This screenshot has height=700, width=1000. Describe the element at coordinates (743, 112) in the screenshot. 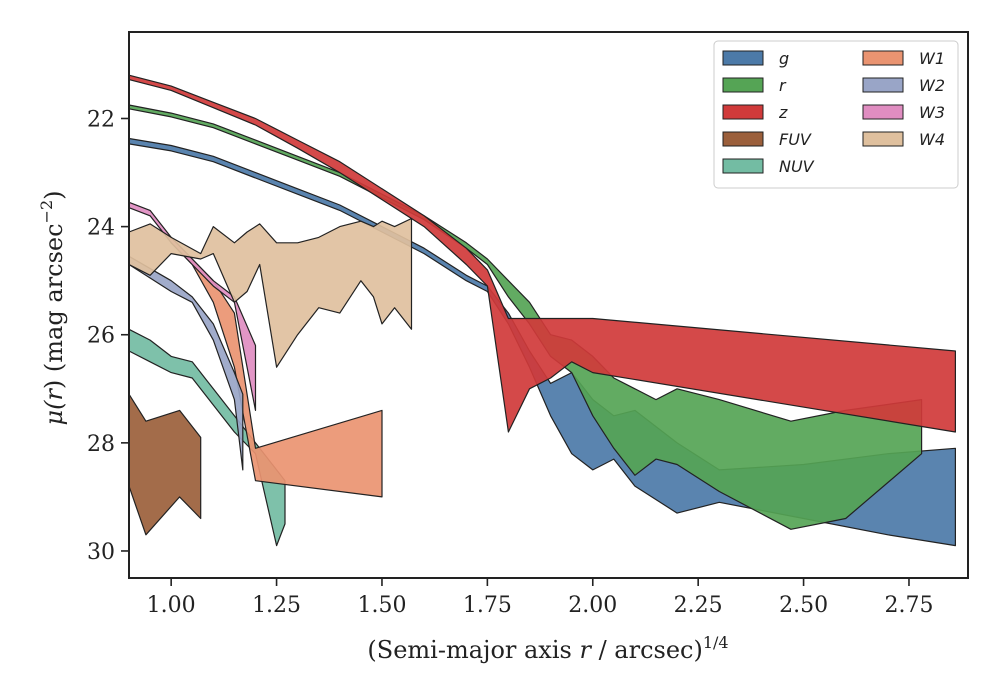

I see `legend-swatch-z` at that location.